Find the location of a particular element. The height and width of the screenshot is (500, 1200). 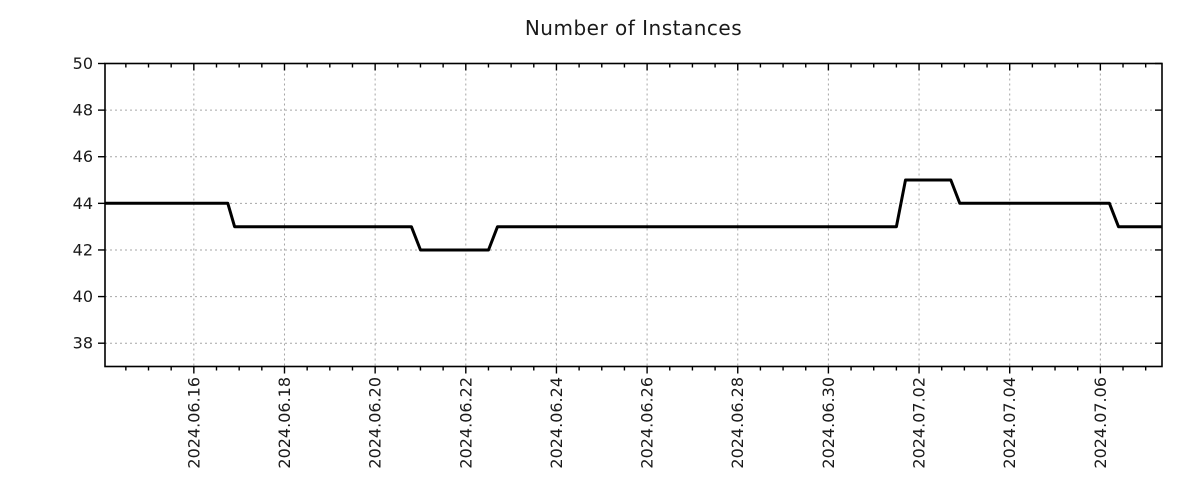

x-tick-label: 2024.06.28 is located at coordinates (737, 423).